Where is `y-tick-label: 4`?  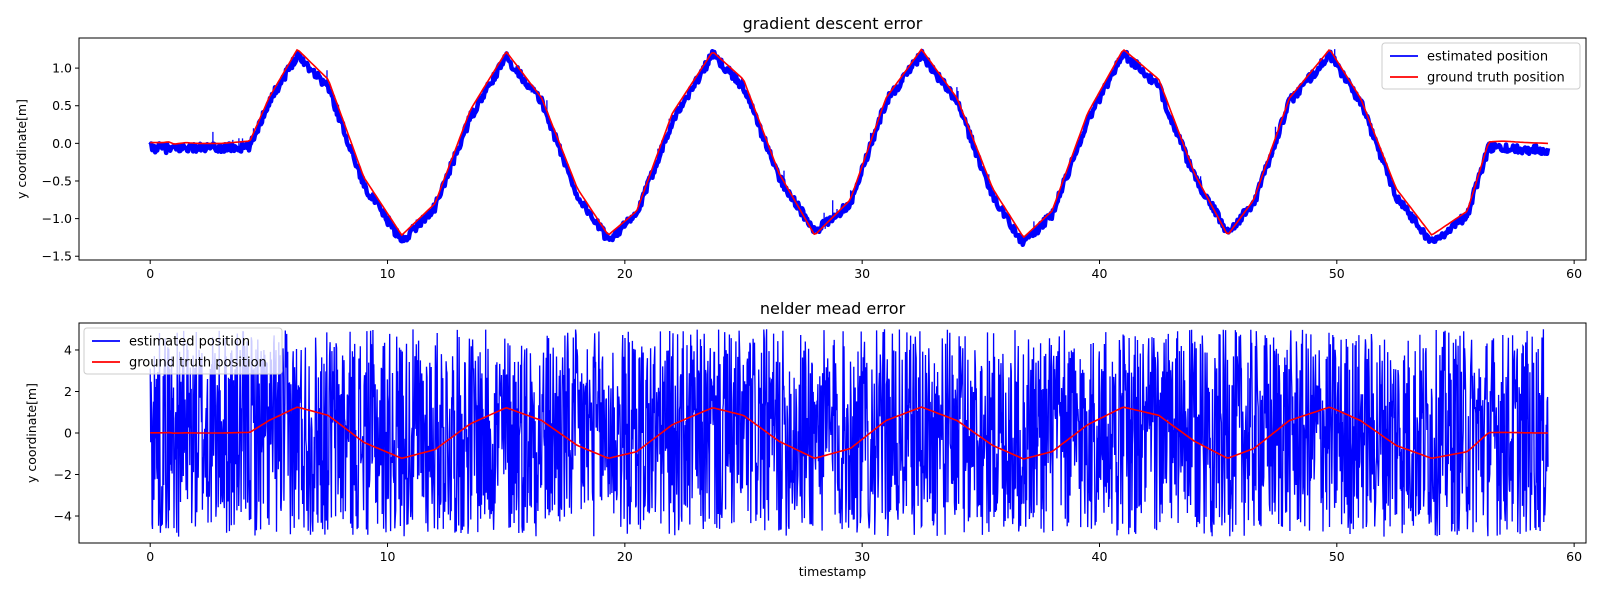 y-tick-label: 4 is located at coordinates (68, 349).